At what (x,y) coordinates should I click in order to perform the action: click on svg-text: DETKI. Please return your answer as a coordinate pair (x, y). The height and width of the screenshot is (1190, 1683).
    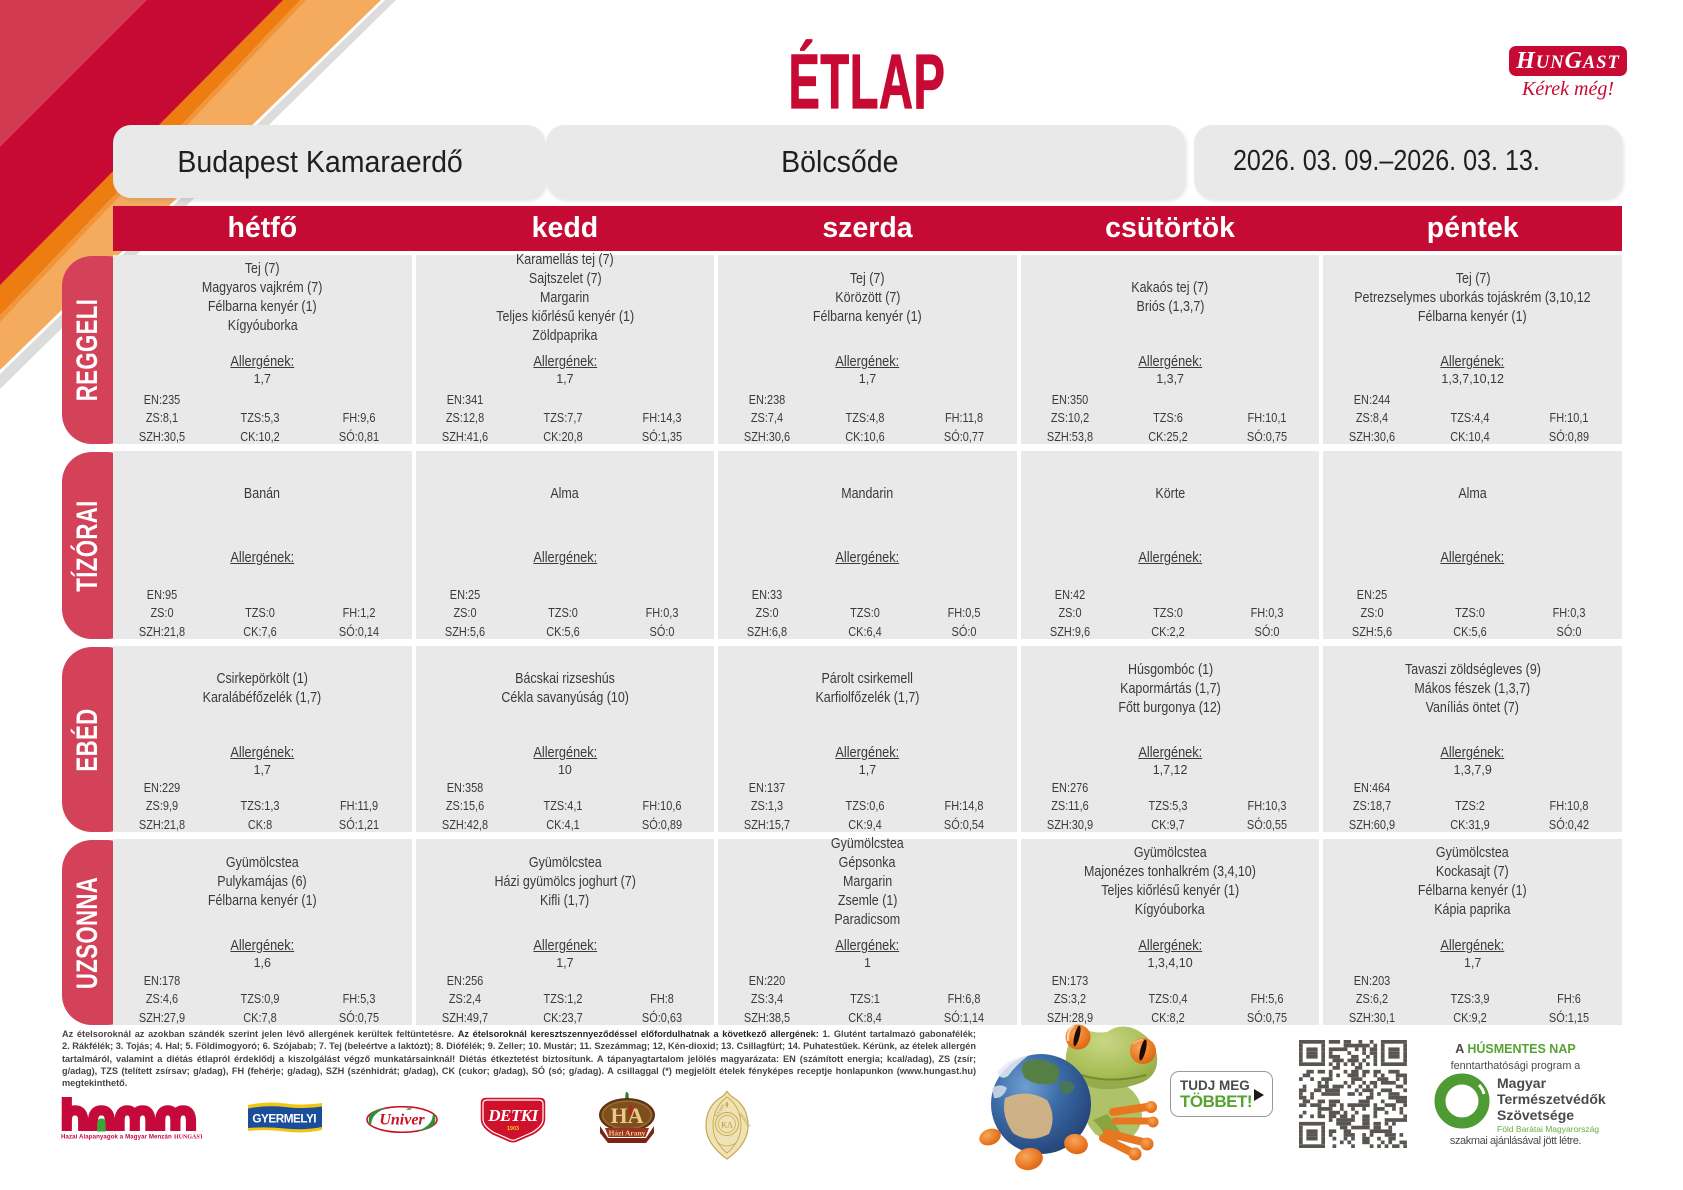
    Looking at the image, I should click on (513, 1115).